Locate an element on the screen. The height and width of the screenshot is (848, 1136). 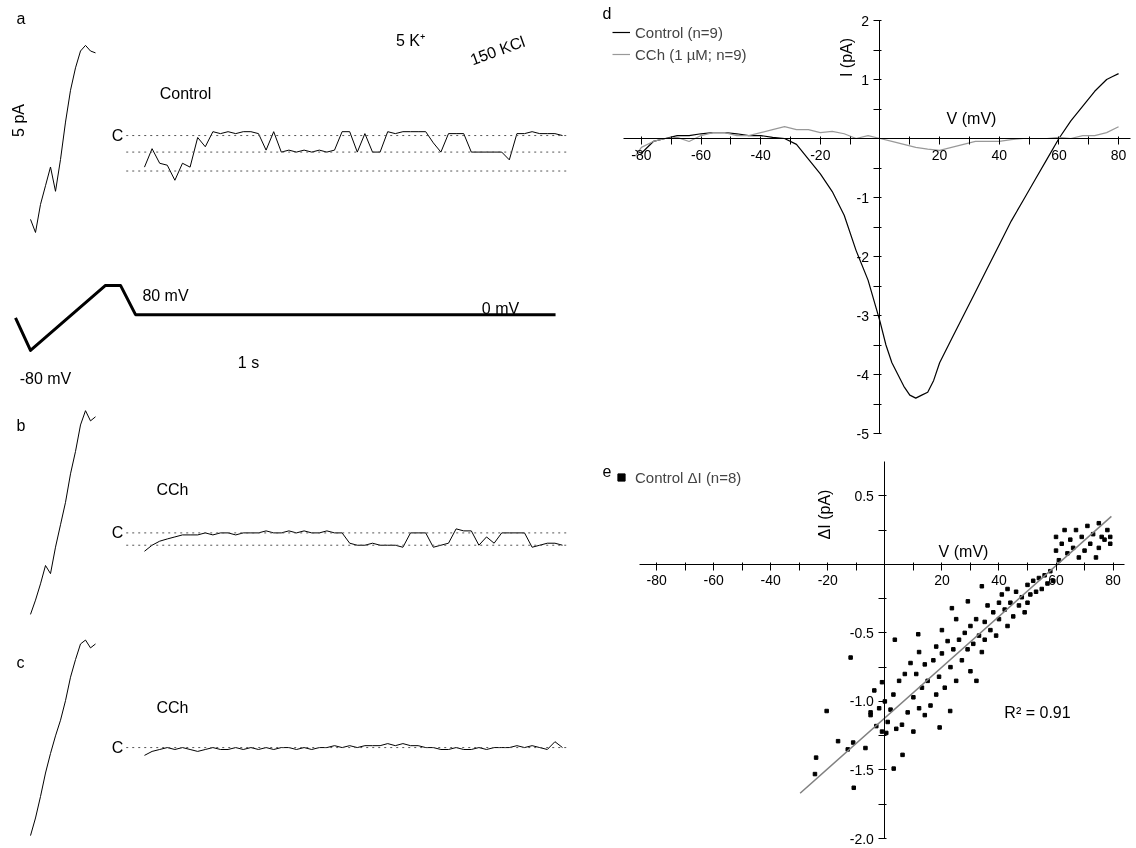
y-tick-label: 1 is located at coordinates (865, 79).